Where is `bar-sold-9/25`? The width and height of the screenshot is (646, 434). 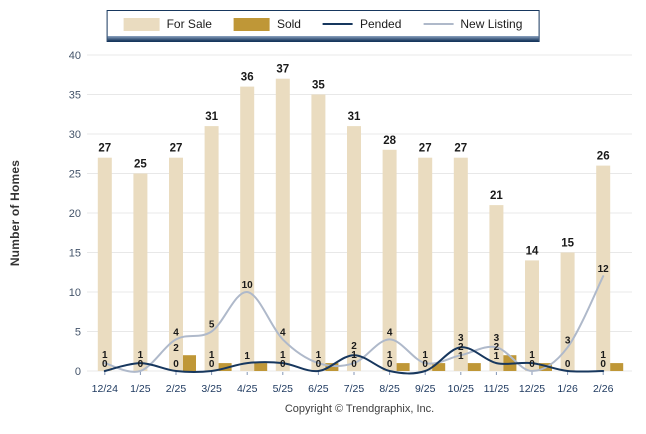
bar-sold-9/25 is located at coordinates (439, 367).